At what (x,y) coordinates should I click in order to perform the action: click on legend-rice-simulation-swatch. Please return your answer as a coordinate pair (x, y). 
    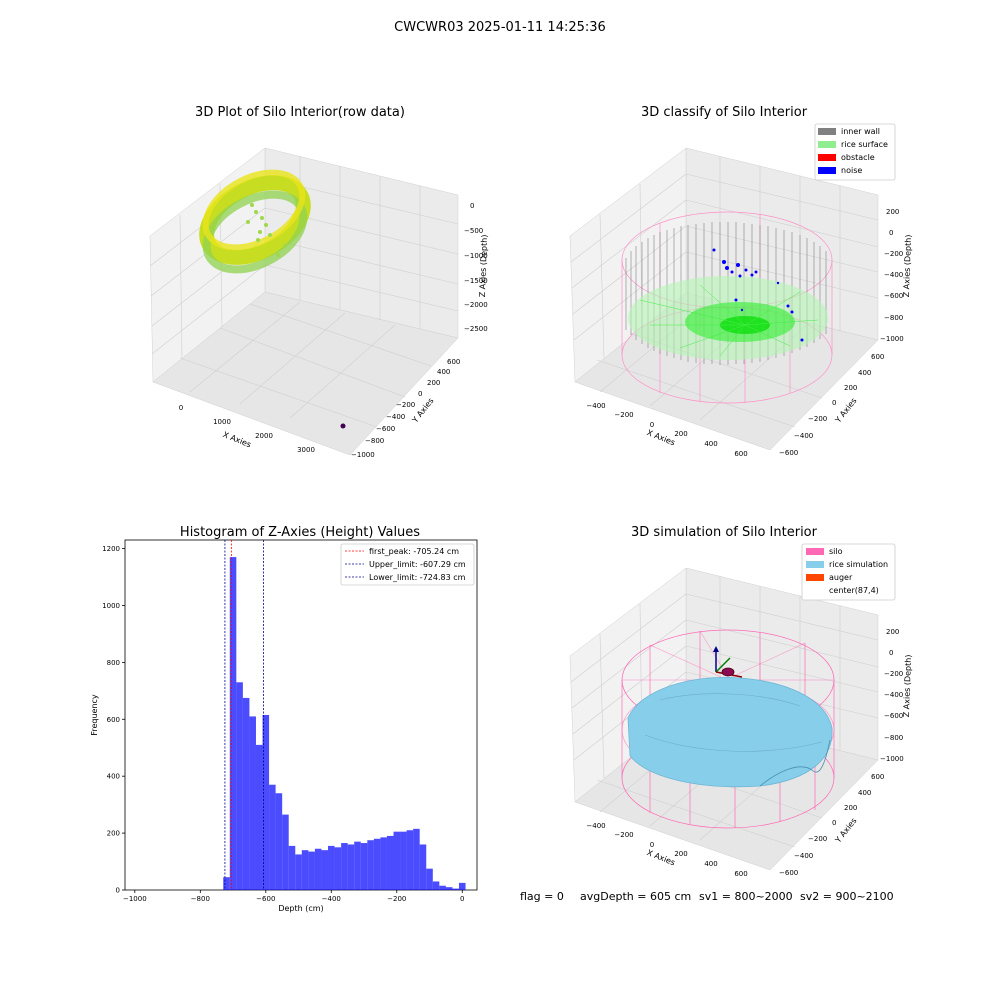
    Looking at the image, I should click on (815, 564).